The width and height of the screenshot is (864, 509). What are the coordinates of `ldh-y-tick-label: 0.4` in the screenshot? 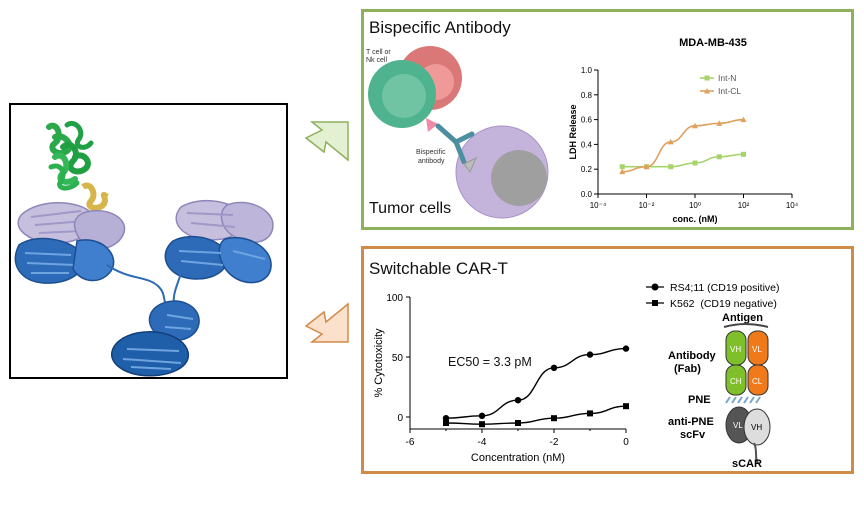 It's located at (587, 144).